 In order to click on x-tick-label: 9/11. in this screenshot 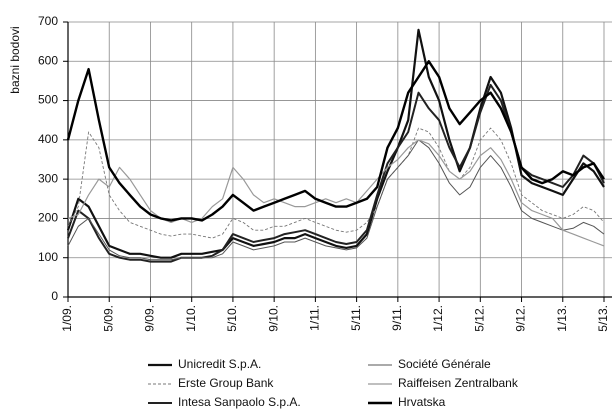, I will do `click(397, 318)`.